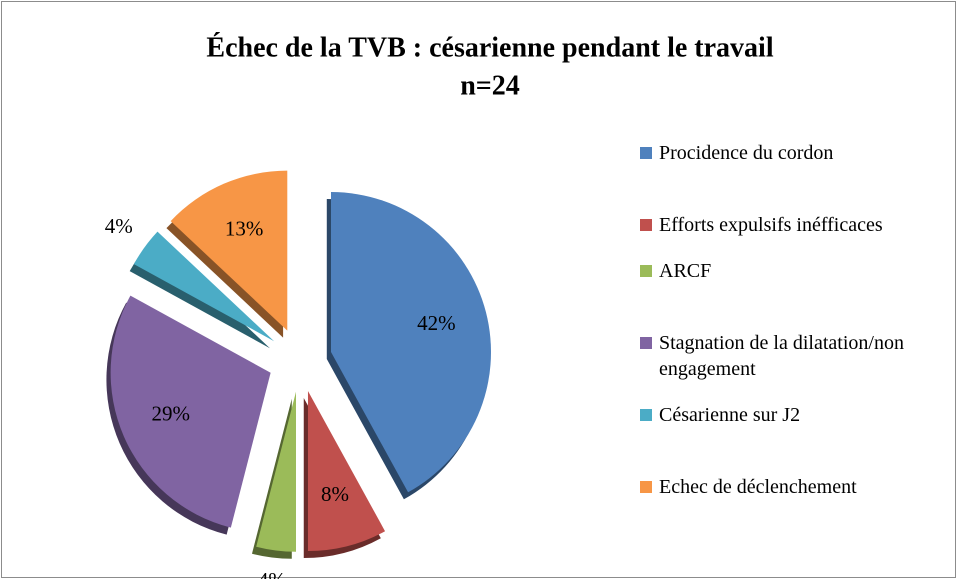  Describe the element at coordinates (244, 229) in the screenshot. I see `data-label: 13%` at that location.